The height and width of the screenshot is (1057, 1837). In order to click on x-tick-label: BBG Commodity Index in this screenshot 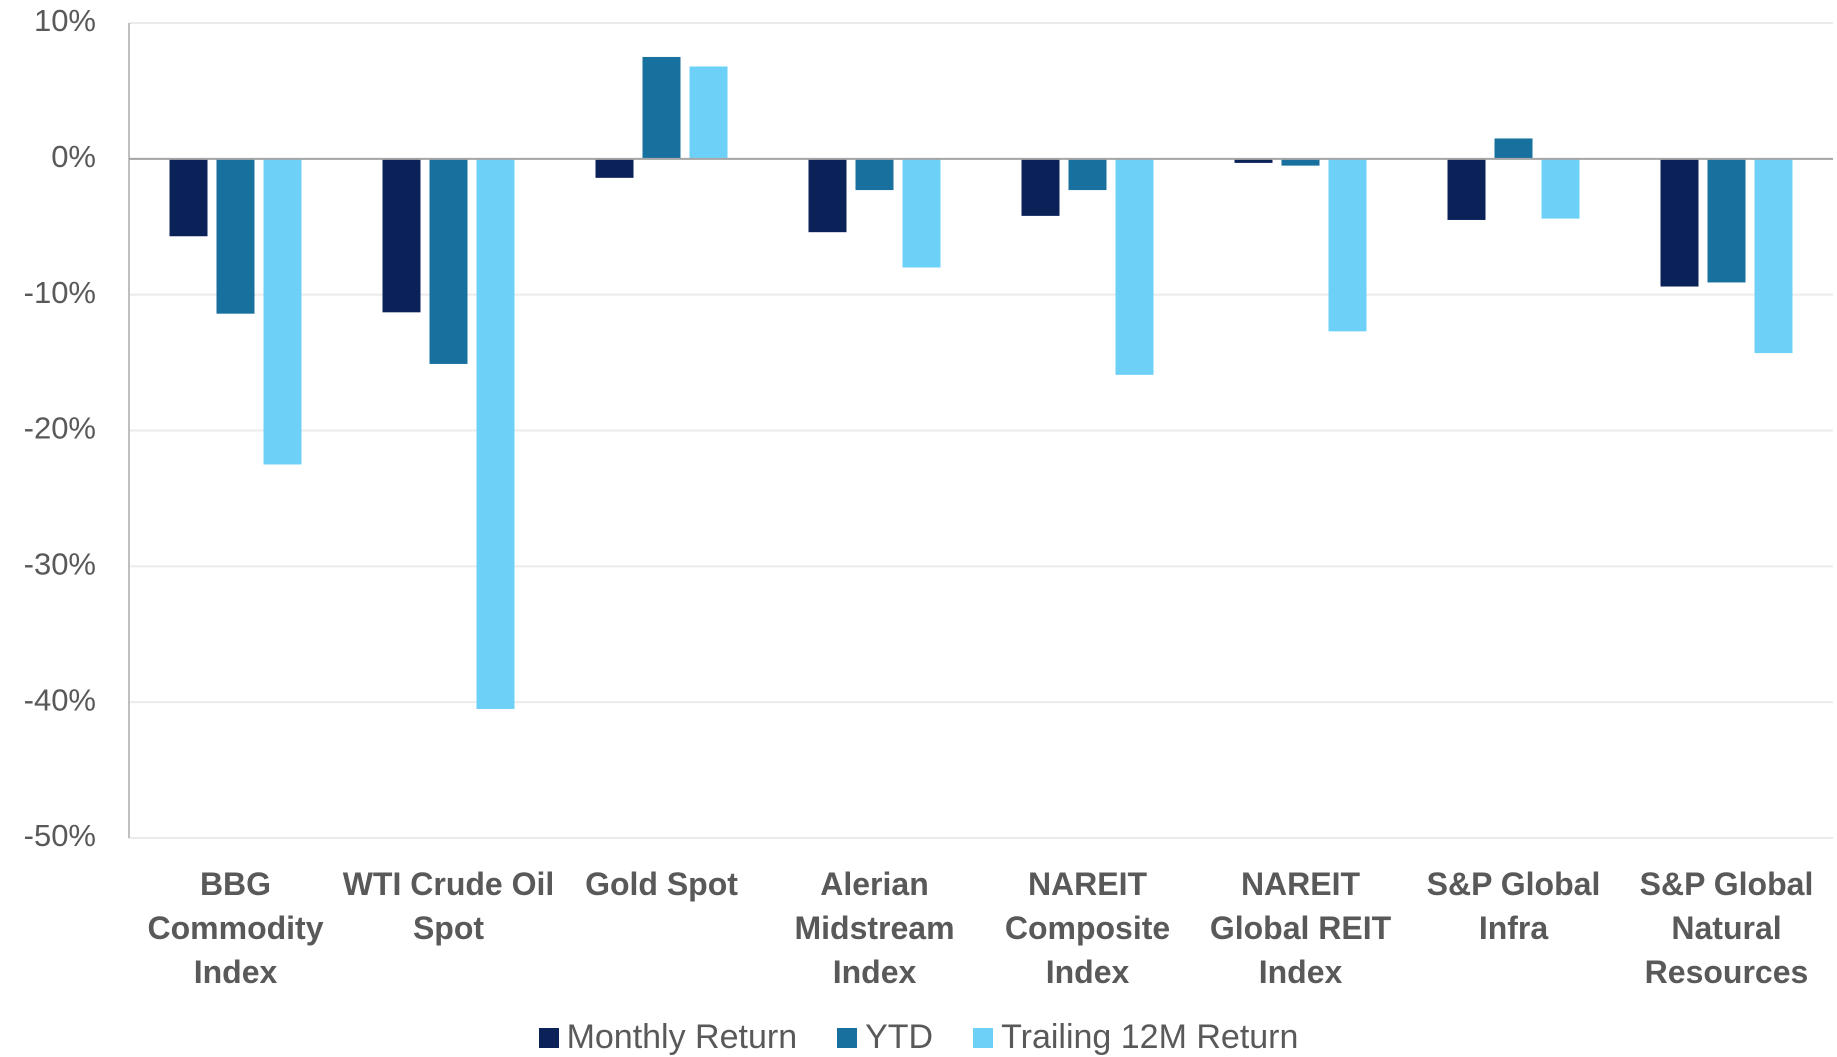, I will do `click(235, 928)`.